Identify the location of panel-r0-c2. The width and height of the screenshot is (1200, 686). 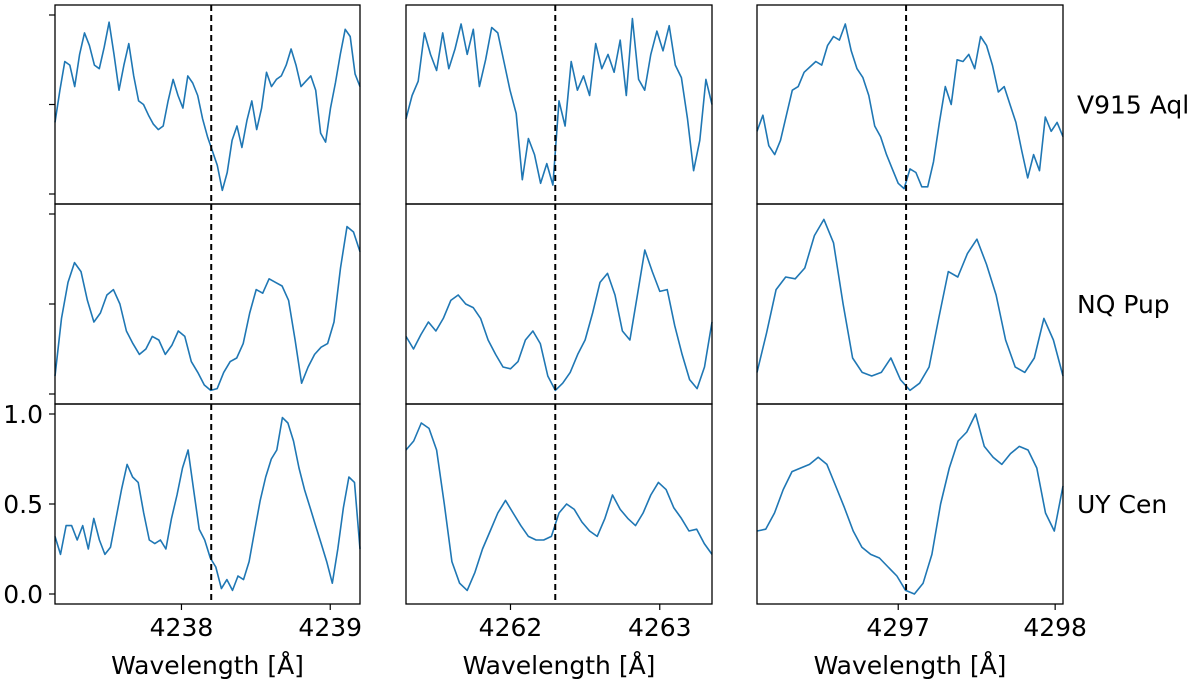
(910, 104).